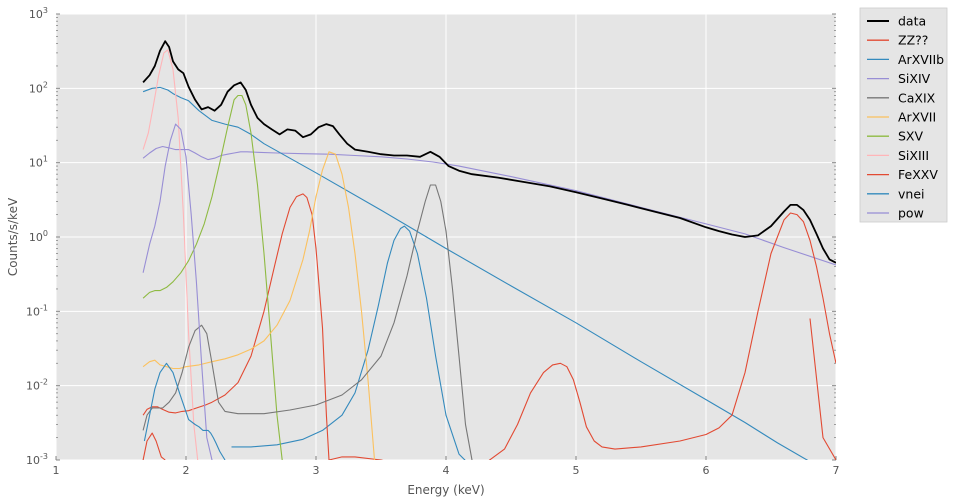 The width and height of the screenshot is (954, 503). I want to click on x-axis-label: Energy (keV), so click(445, 490).